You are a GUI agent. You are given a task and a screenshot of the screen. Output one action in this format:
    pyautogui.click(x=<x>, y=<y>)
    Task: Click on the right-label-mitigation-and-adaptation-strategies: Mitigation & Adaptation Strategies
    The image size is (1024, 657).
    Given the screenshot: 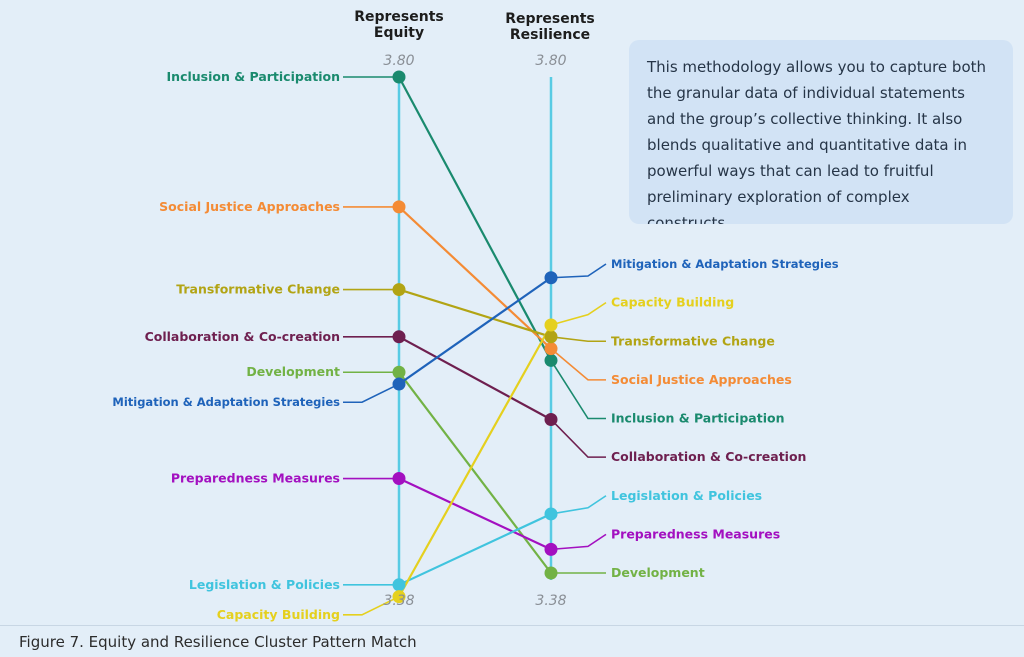 What is the action you would take?
    pyautogui.click(x=725, y=264)
    